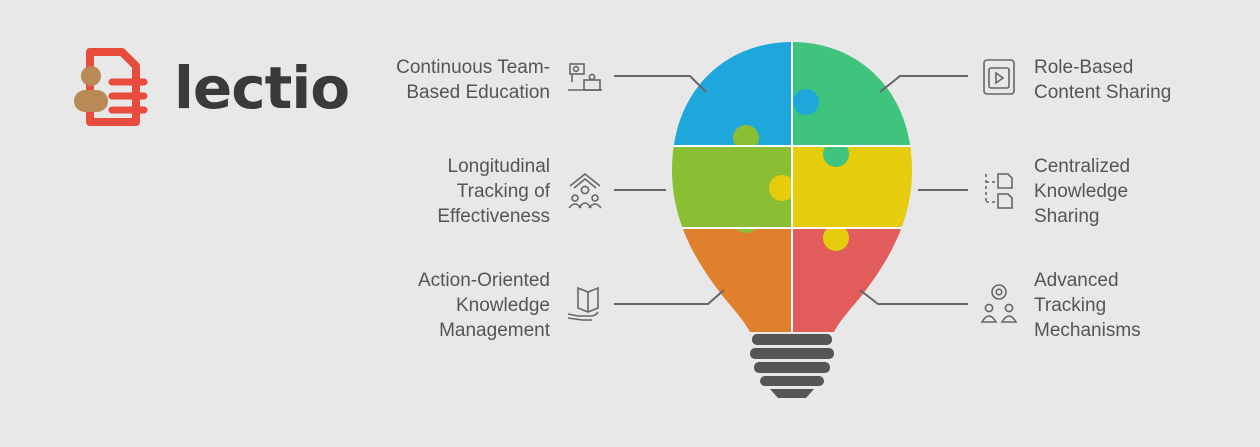  What do you see at coordinates (585, 190) in the screenshot?
I see `growth-tracking-icon` at bounding box center [585, 190].